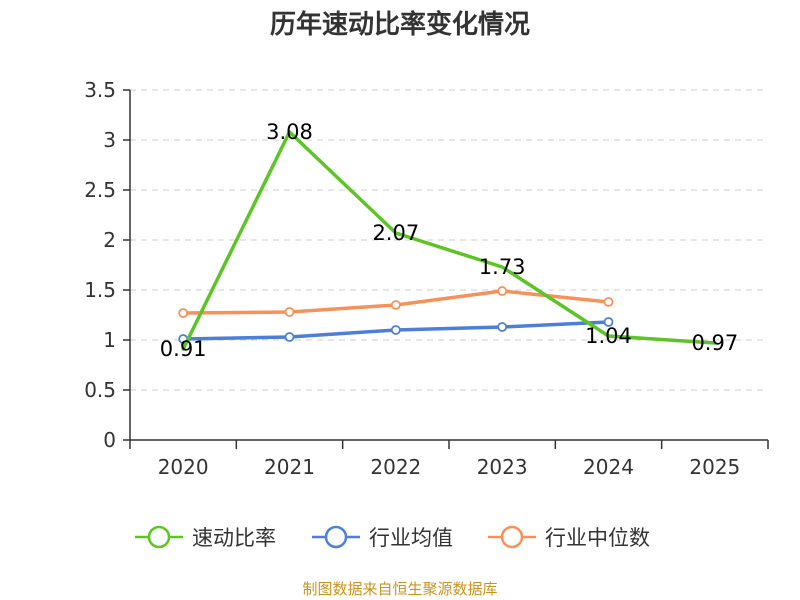 The height and width of the screenshot is (600, 800). I want to click on x-tick-label: 2021, so click(289, 467).